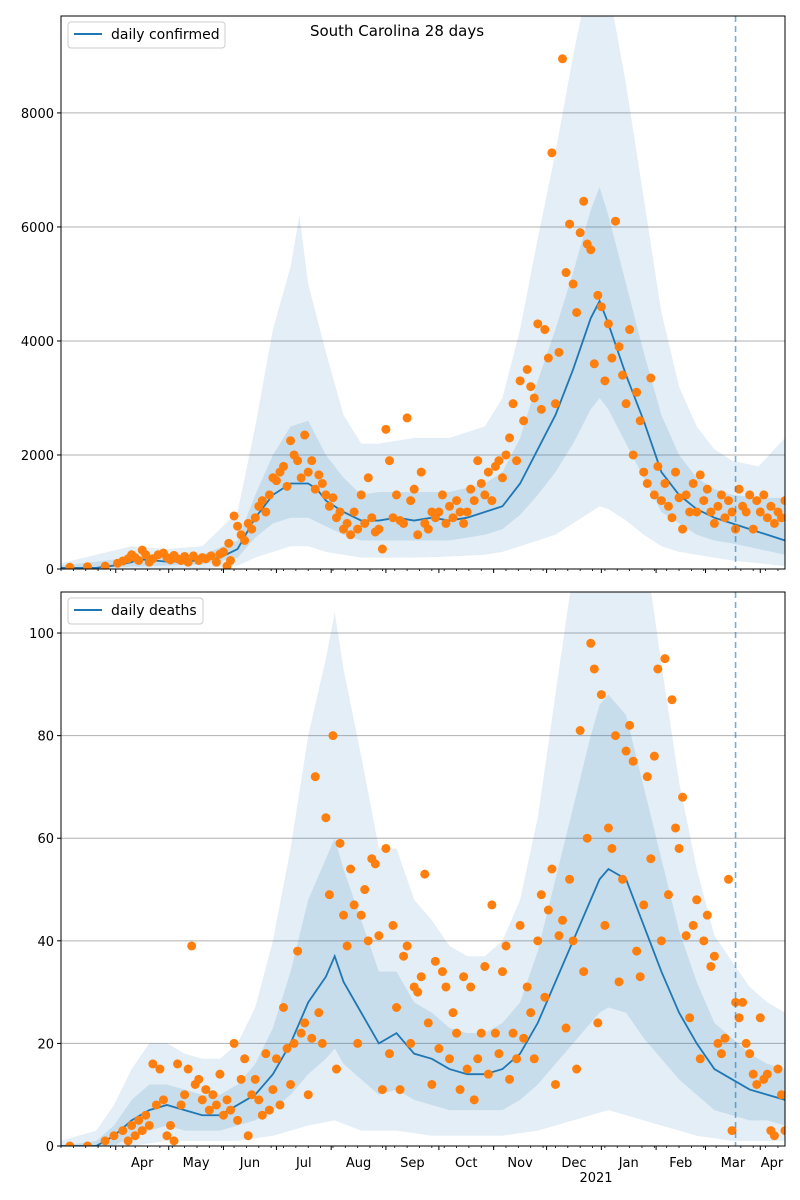  I want to click on deaths-ytick-label: 100, so click(41, 634).